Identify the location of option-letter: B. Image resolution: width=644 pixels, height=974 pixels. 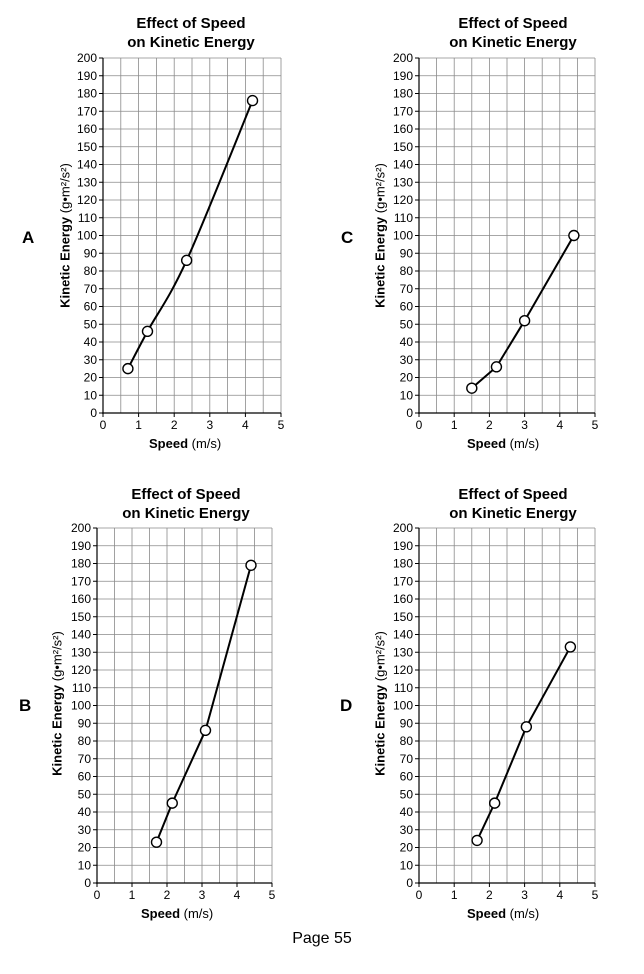
(25, 705).